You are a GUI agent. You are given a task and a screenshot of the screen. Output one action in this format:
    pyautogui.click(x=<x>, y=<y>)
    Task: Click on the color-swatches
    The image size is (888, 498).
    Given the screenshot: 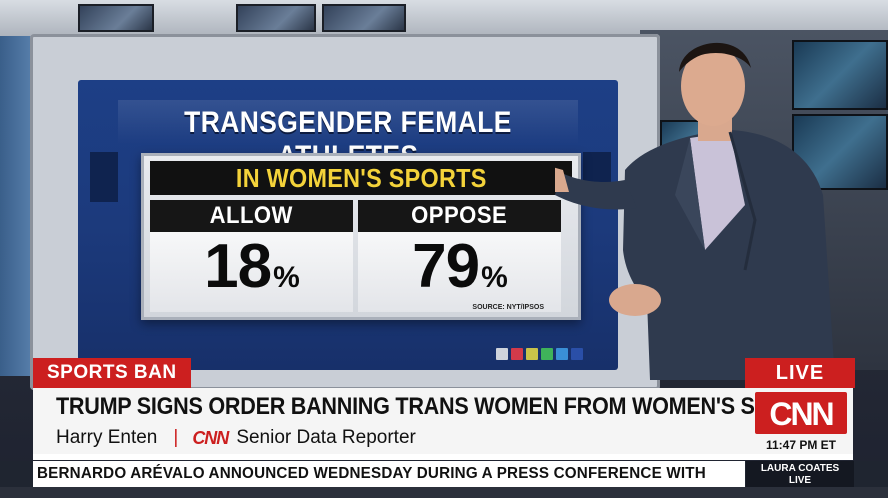 What is the action you would take?
    pyautogui.click(x=539, y=354)
    